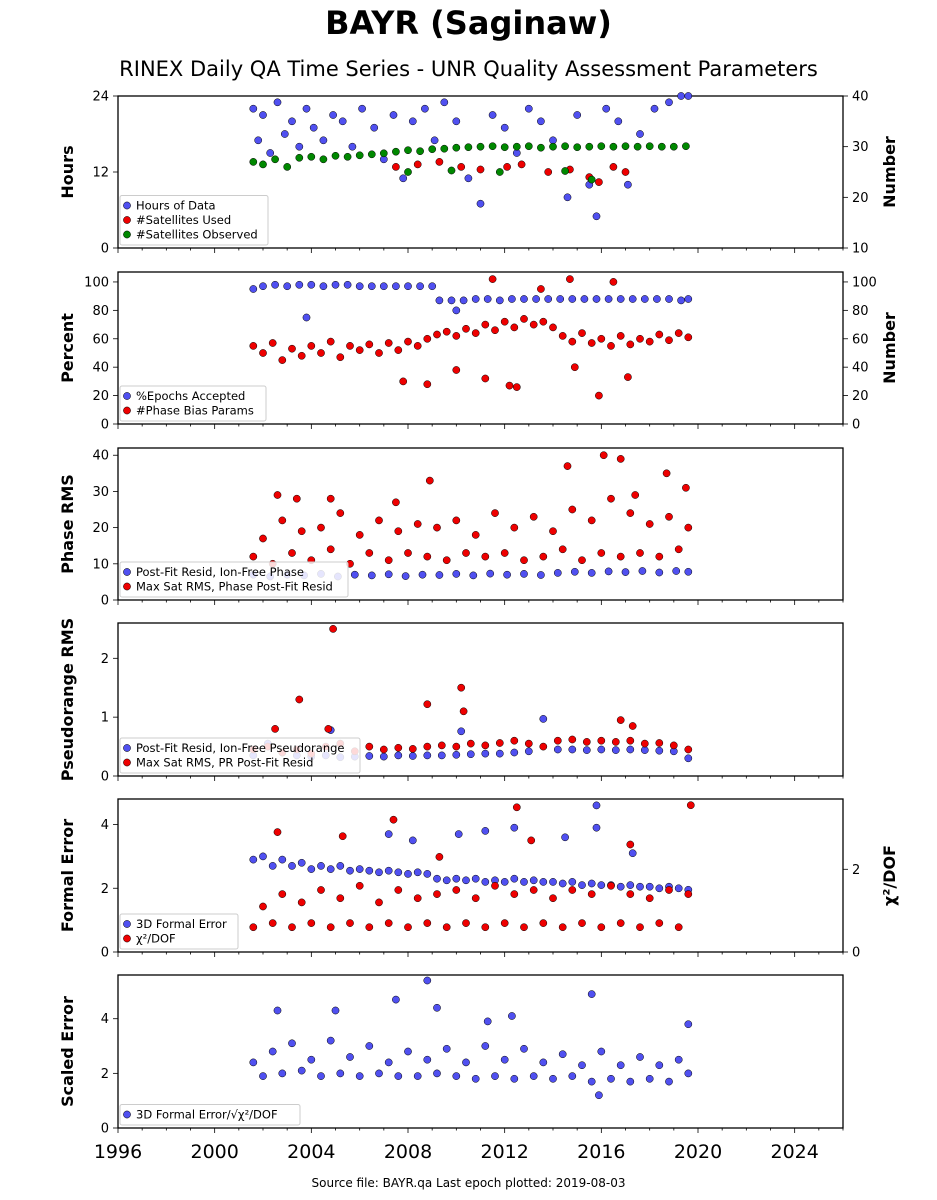  What do you see at coordinates (698, 1152) in the screenshot?
I see `x-tick-label: 2020` at bounding box center [698, 1152].